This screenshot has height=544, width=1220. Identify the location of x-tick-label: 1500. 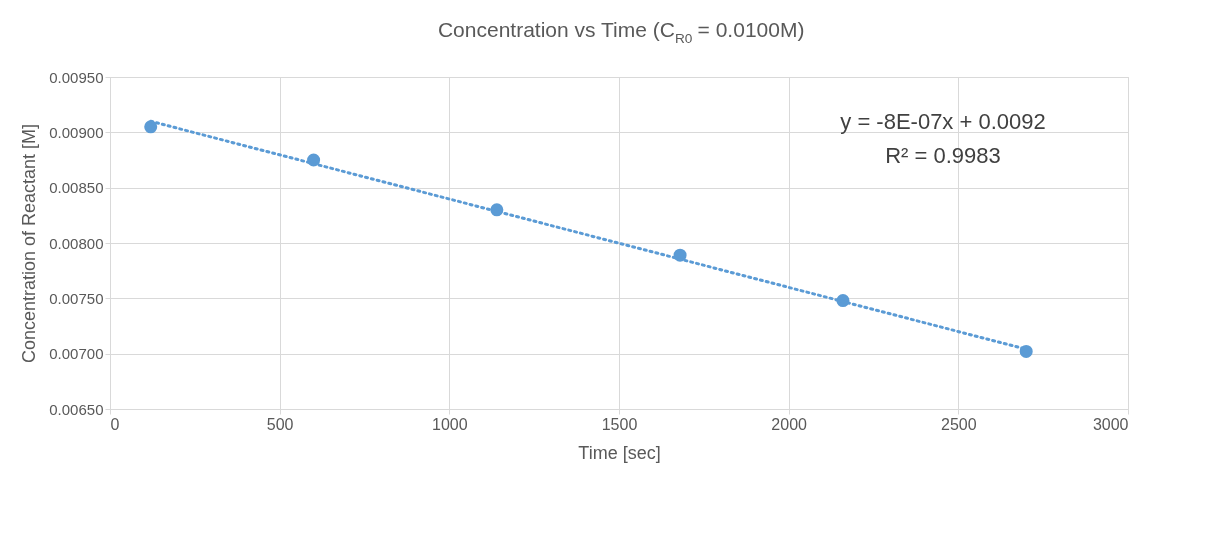
(619, 424).